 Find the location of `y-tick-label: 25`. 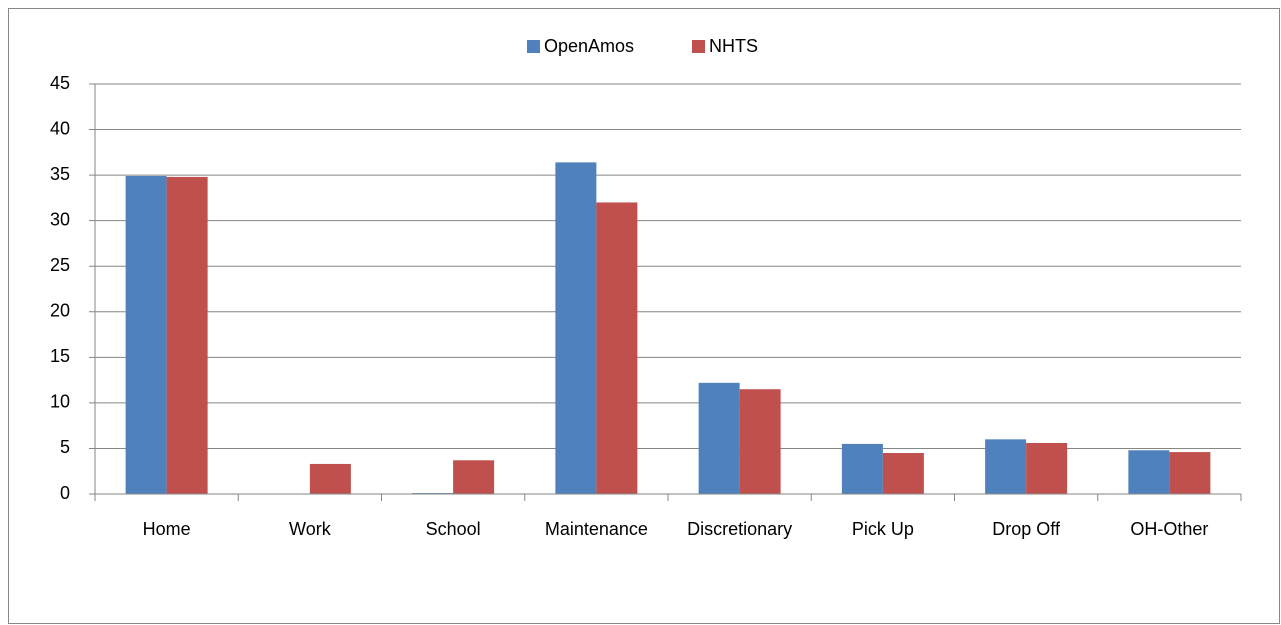

y-tick-label: 25 is located at coordinates (60, 265).